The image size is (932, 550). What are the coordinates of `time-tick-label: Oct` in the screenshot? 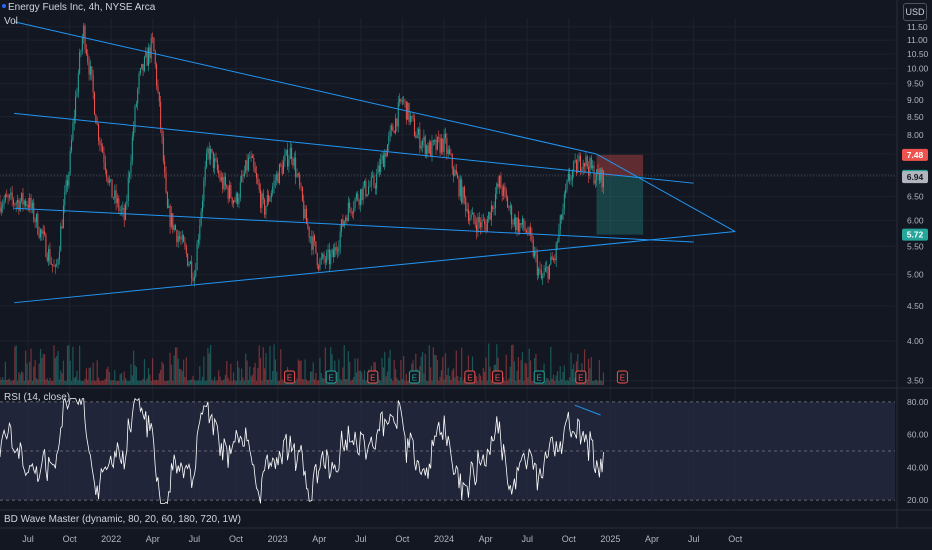 It's located at (402, 539).